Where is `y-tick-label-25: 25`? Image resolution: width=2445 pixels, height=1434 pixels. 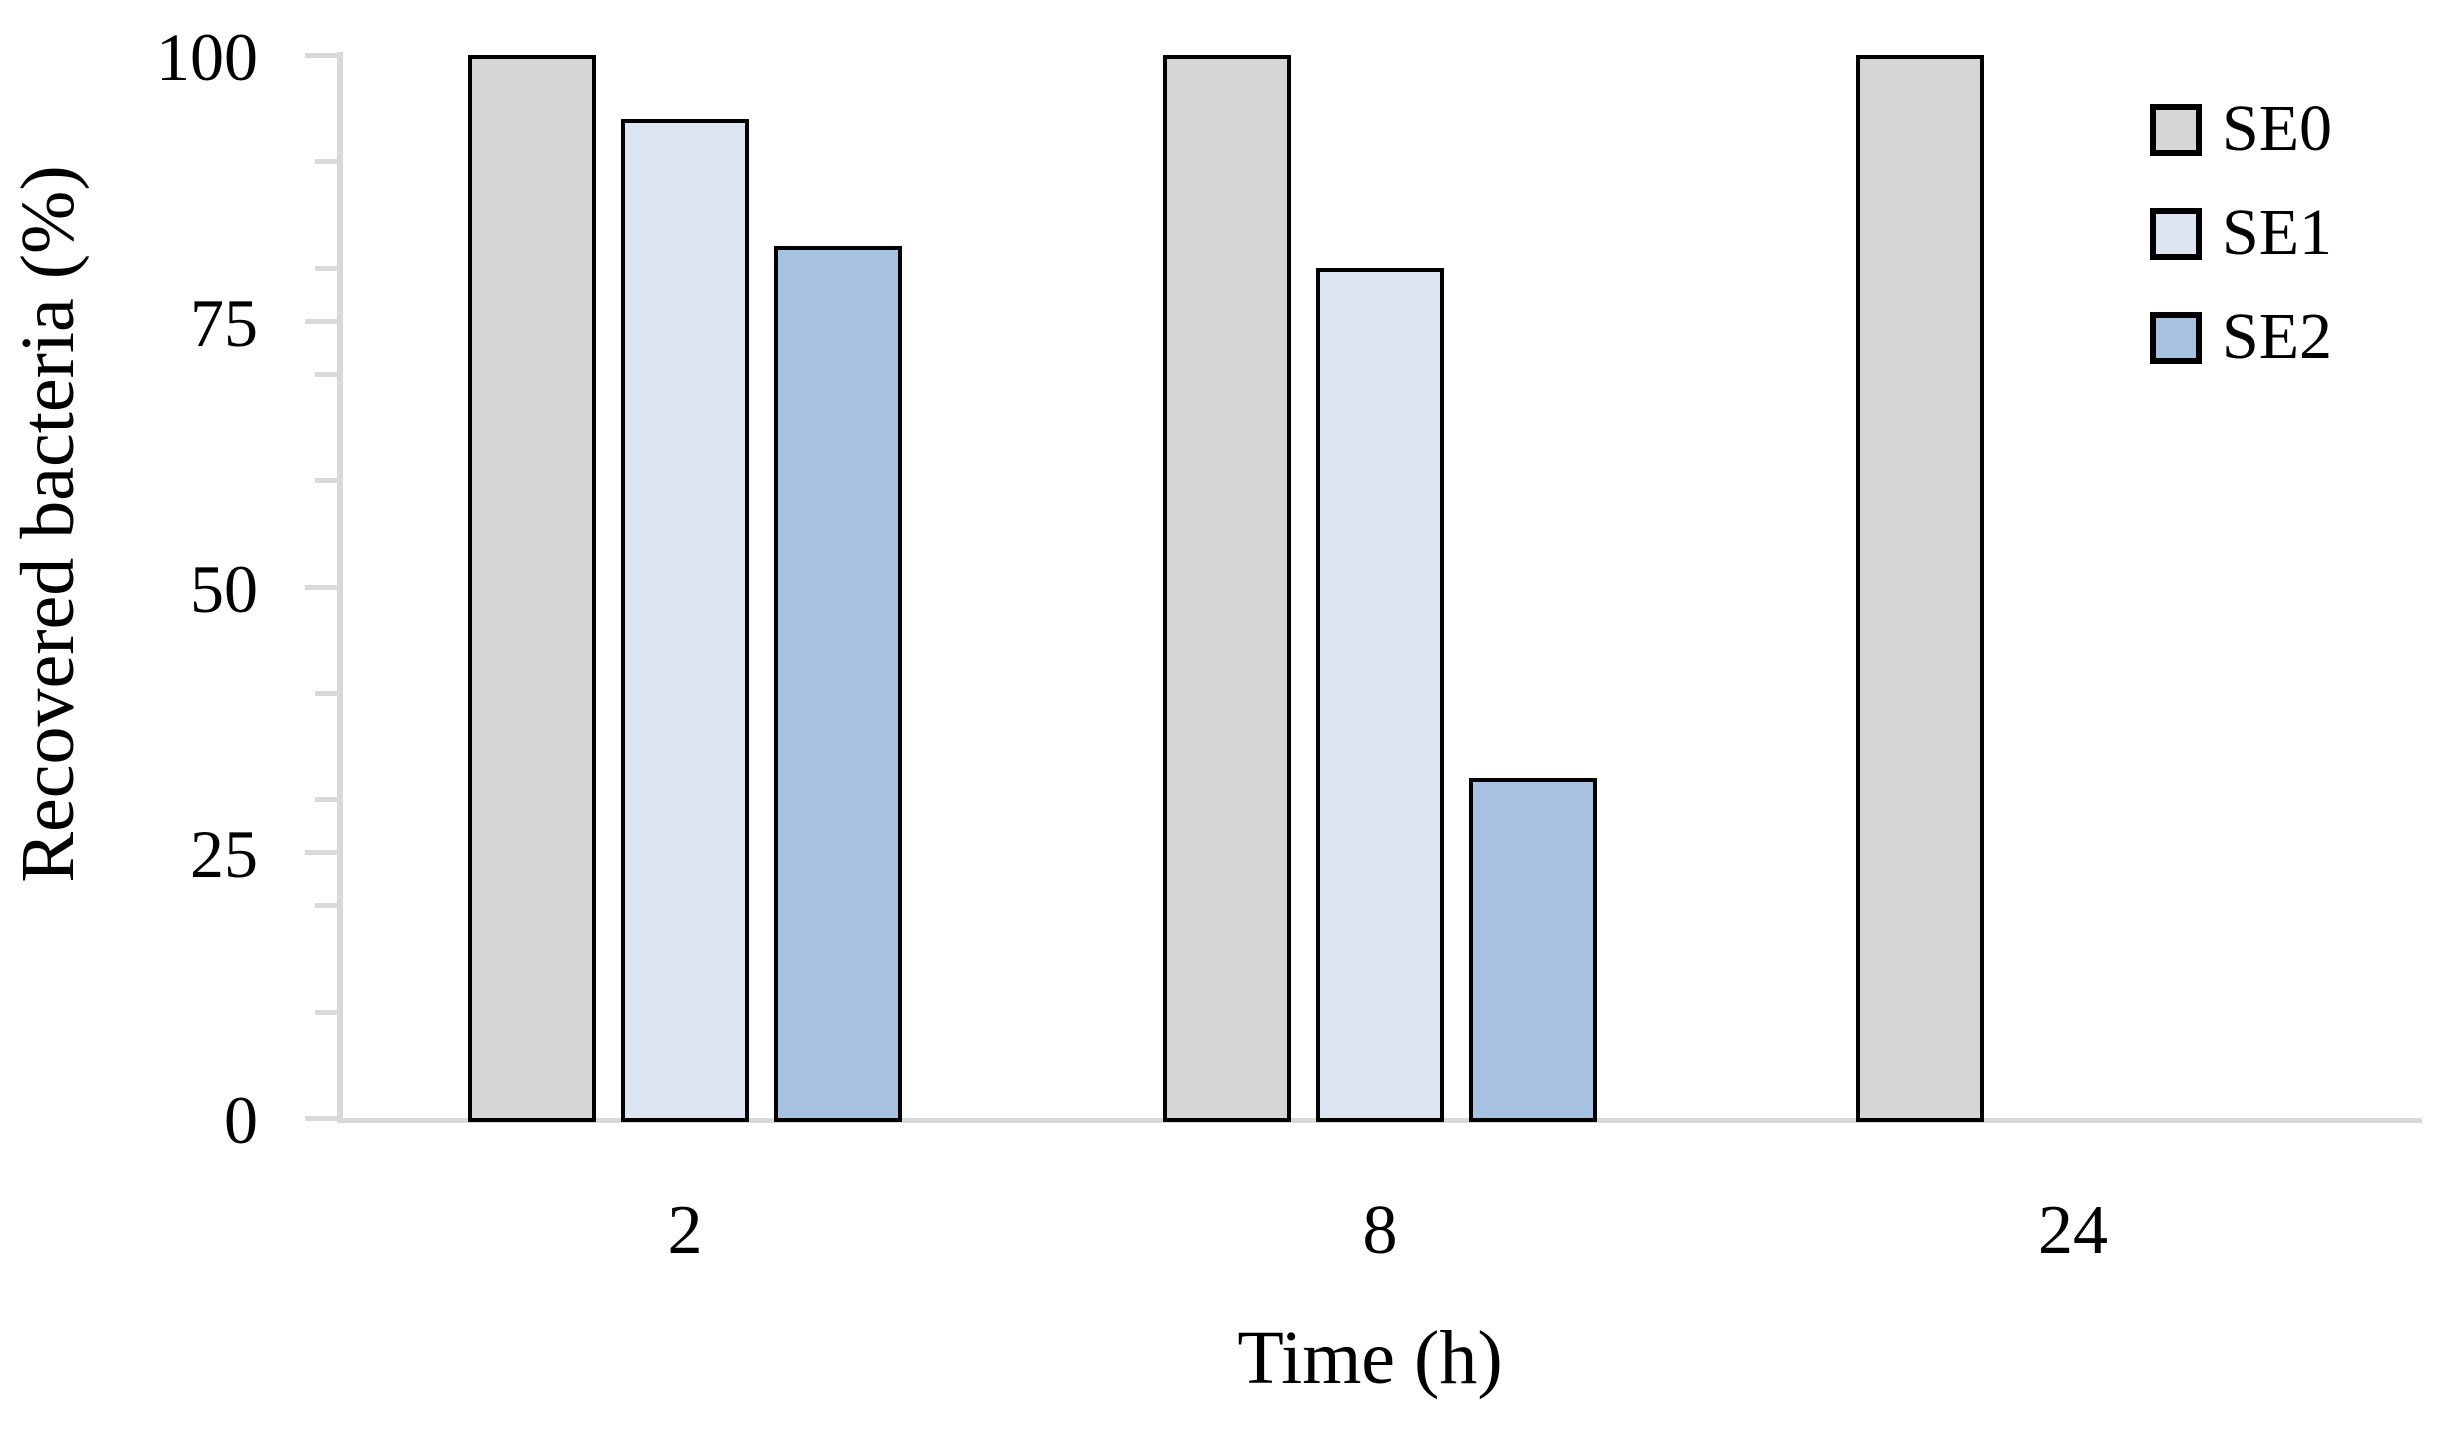 y-tick-label-25: 25 is located at coordinates (224, 854).